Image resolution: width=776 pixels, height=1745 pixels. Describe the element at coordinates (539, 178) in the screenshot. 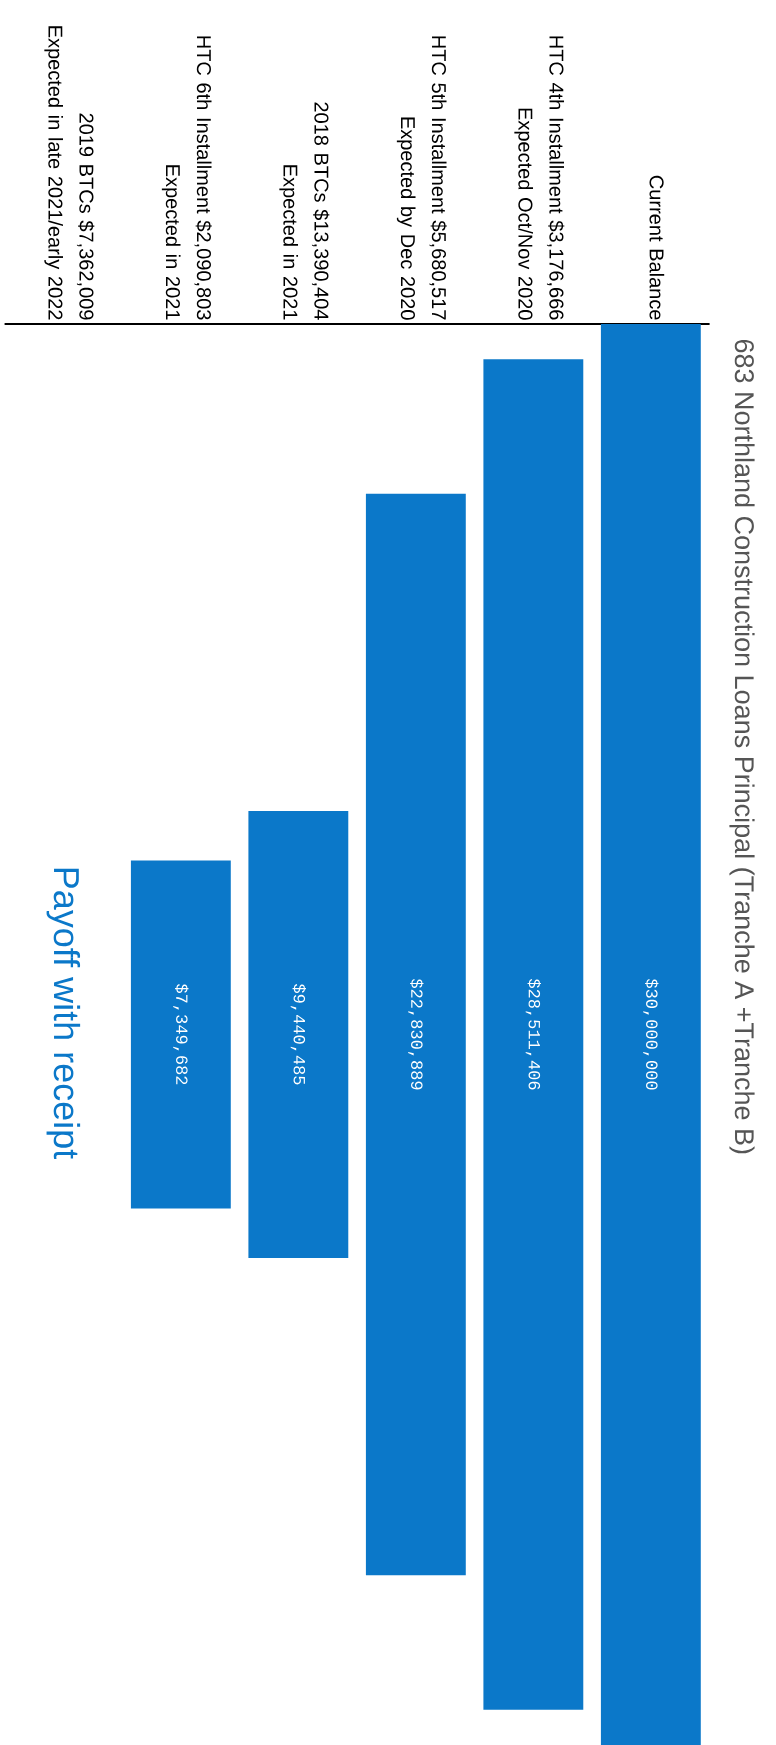

I see `category-label: HTC 4th Installment $3,176,666 Expected Oct/Nov 2020` at that location.